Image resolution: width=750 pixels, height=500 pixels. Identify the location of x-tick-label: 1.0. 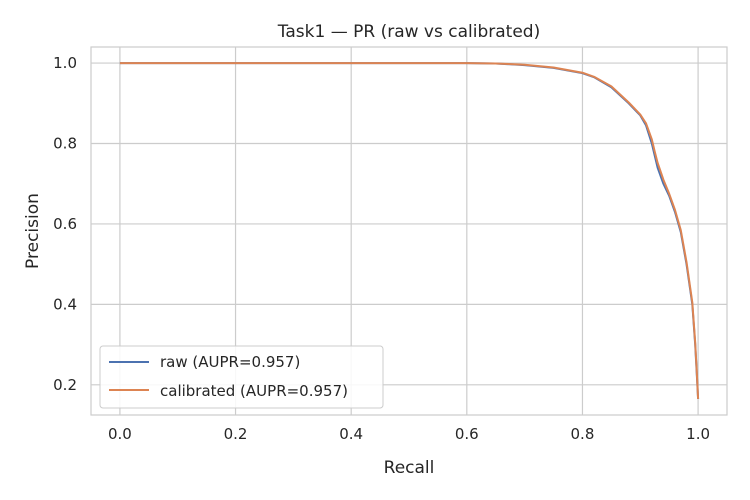
(698, 434).